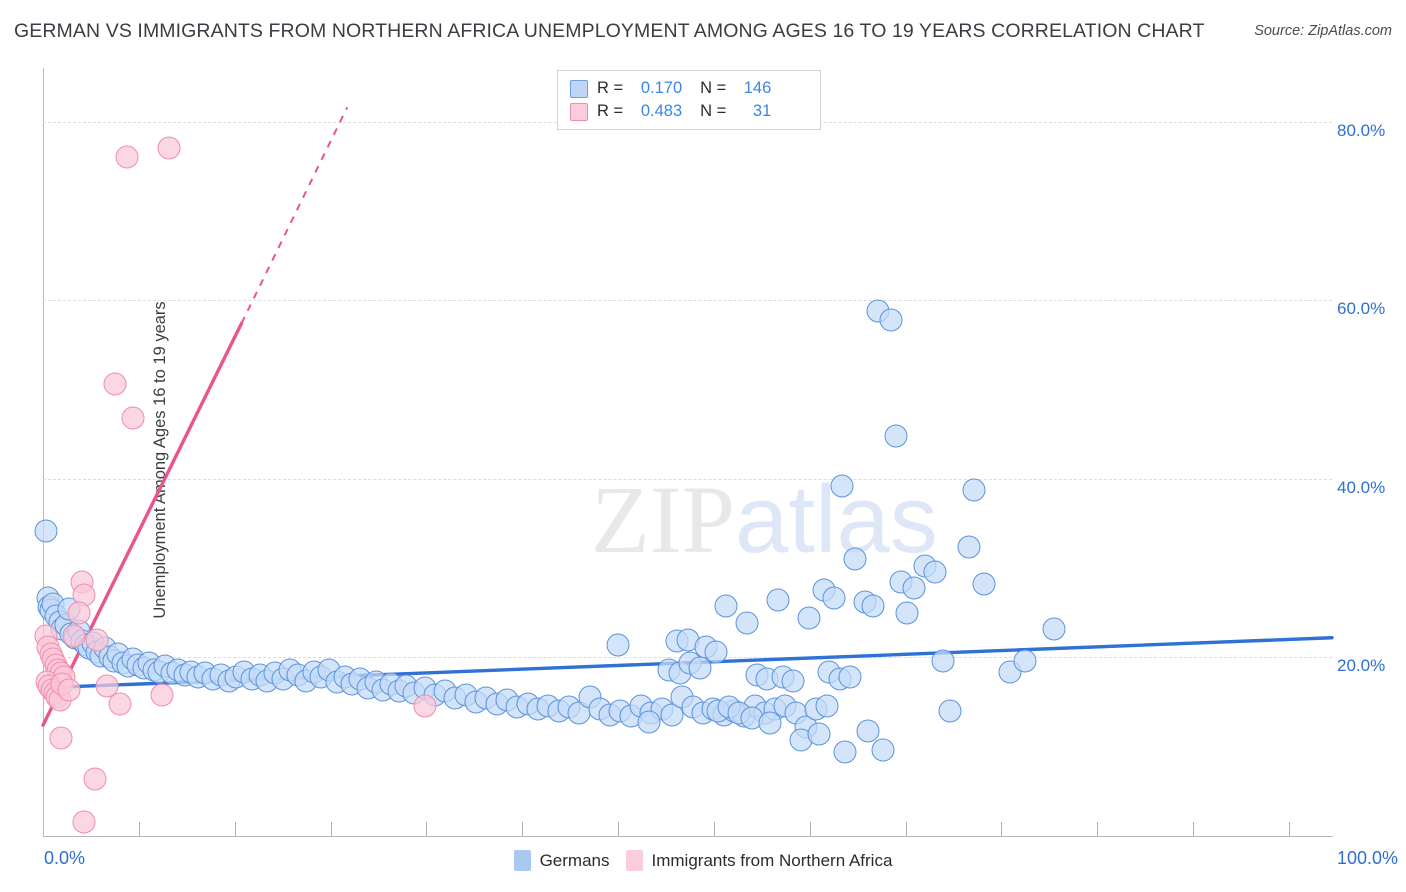 This screenshot has height=892, width=1406. I want to click on series-legend: Germans Immigrants from Northern Africa, so click(703, 860).